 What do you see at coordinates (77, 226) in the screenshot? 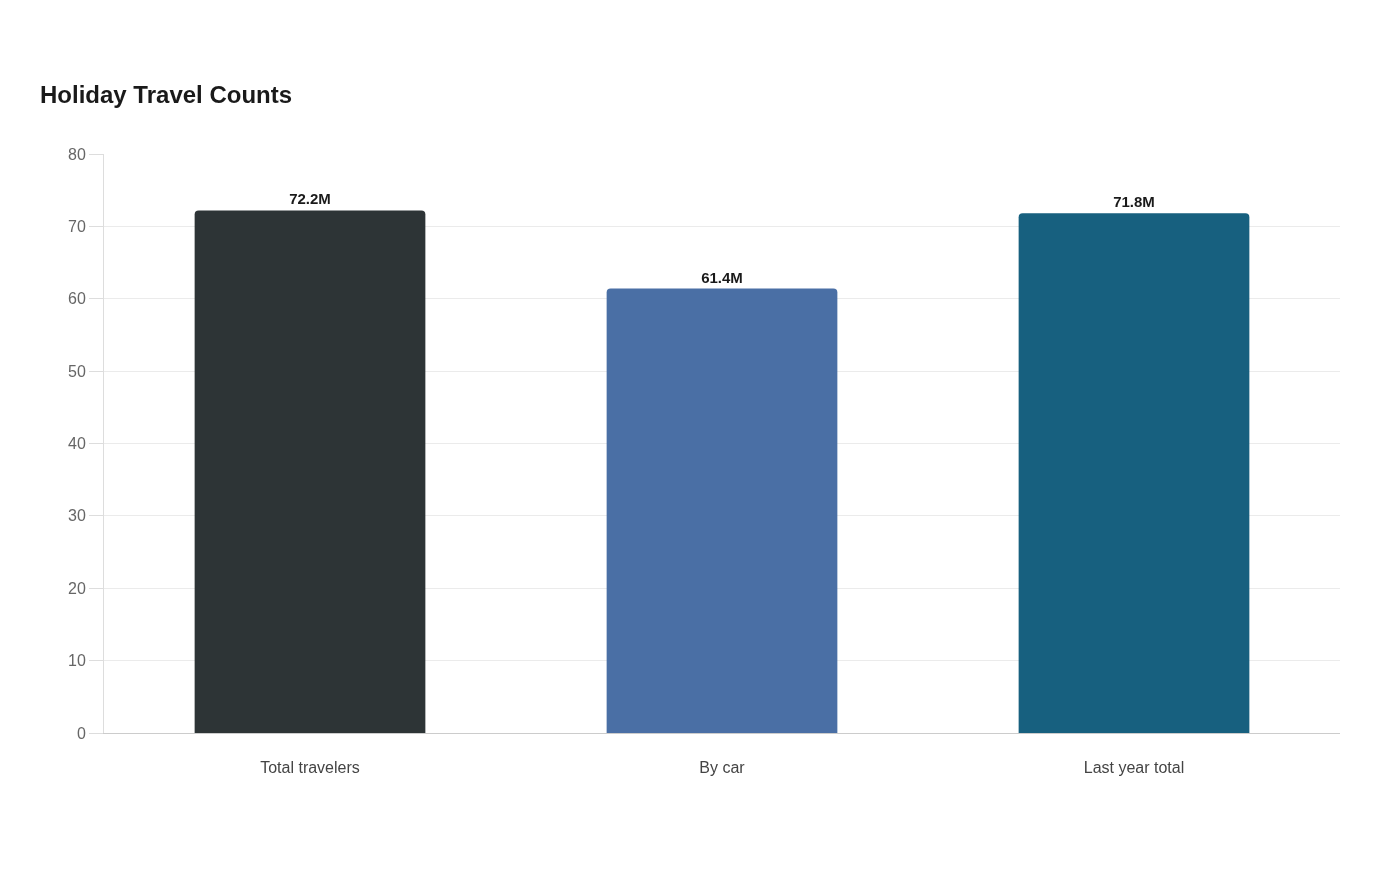
I see `y-tick-label: 70` at bounding box center [77, 226].